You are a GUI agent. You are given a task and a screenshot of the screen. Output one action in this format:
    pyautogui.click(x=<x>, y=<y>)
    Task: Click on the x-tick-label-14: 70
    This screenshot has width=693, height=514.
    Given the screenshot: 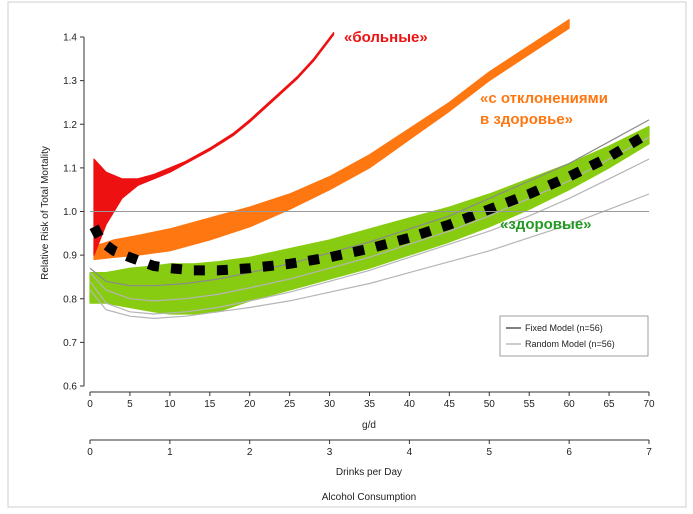 What is the action you would take?
    pyautogui.click(x=649, y=404)
    